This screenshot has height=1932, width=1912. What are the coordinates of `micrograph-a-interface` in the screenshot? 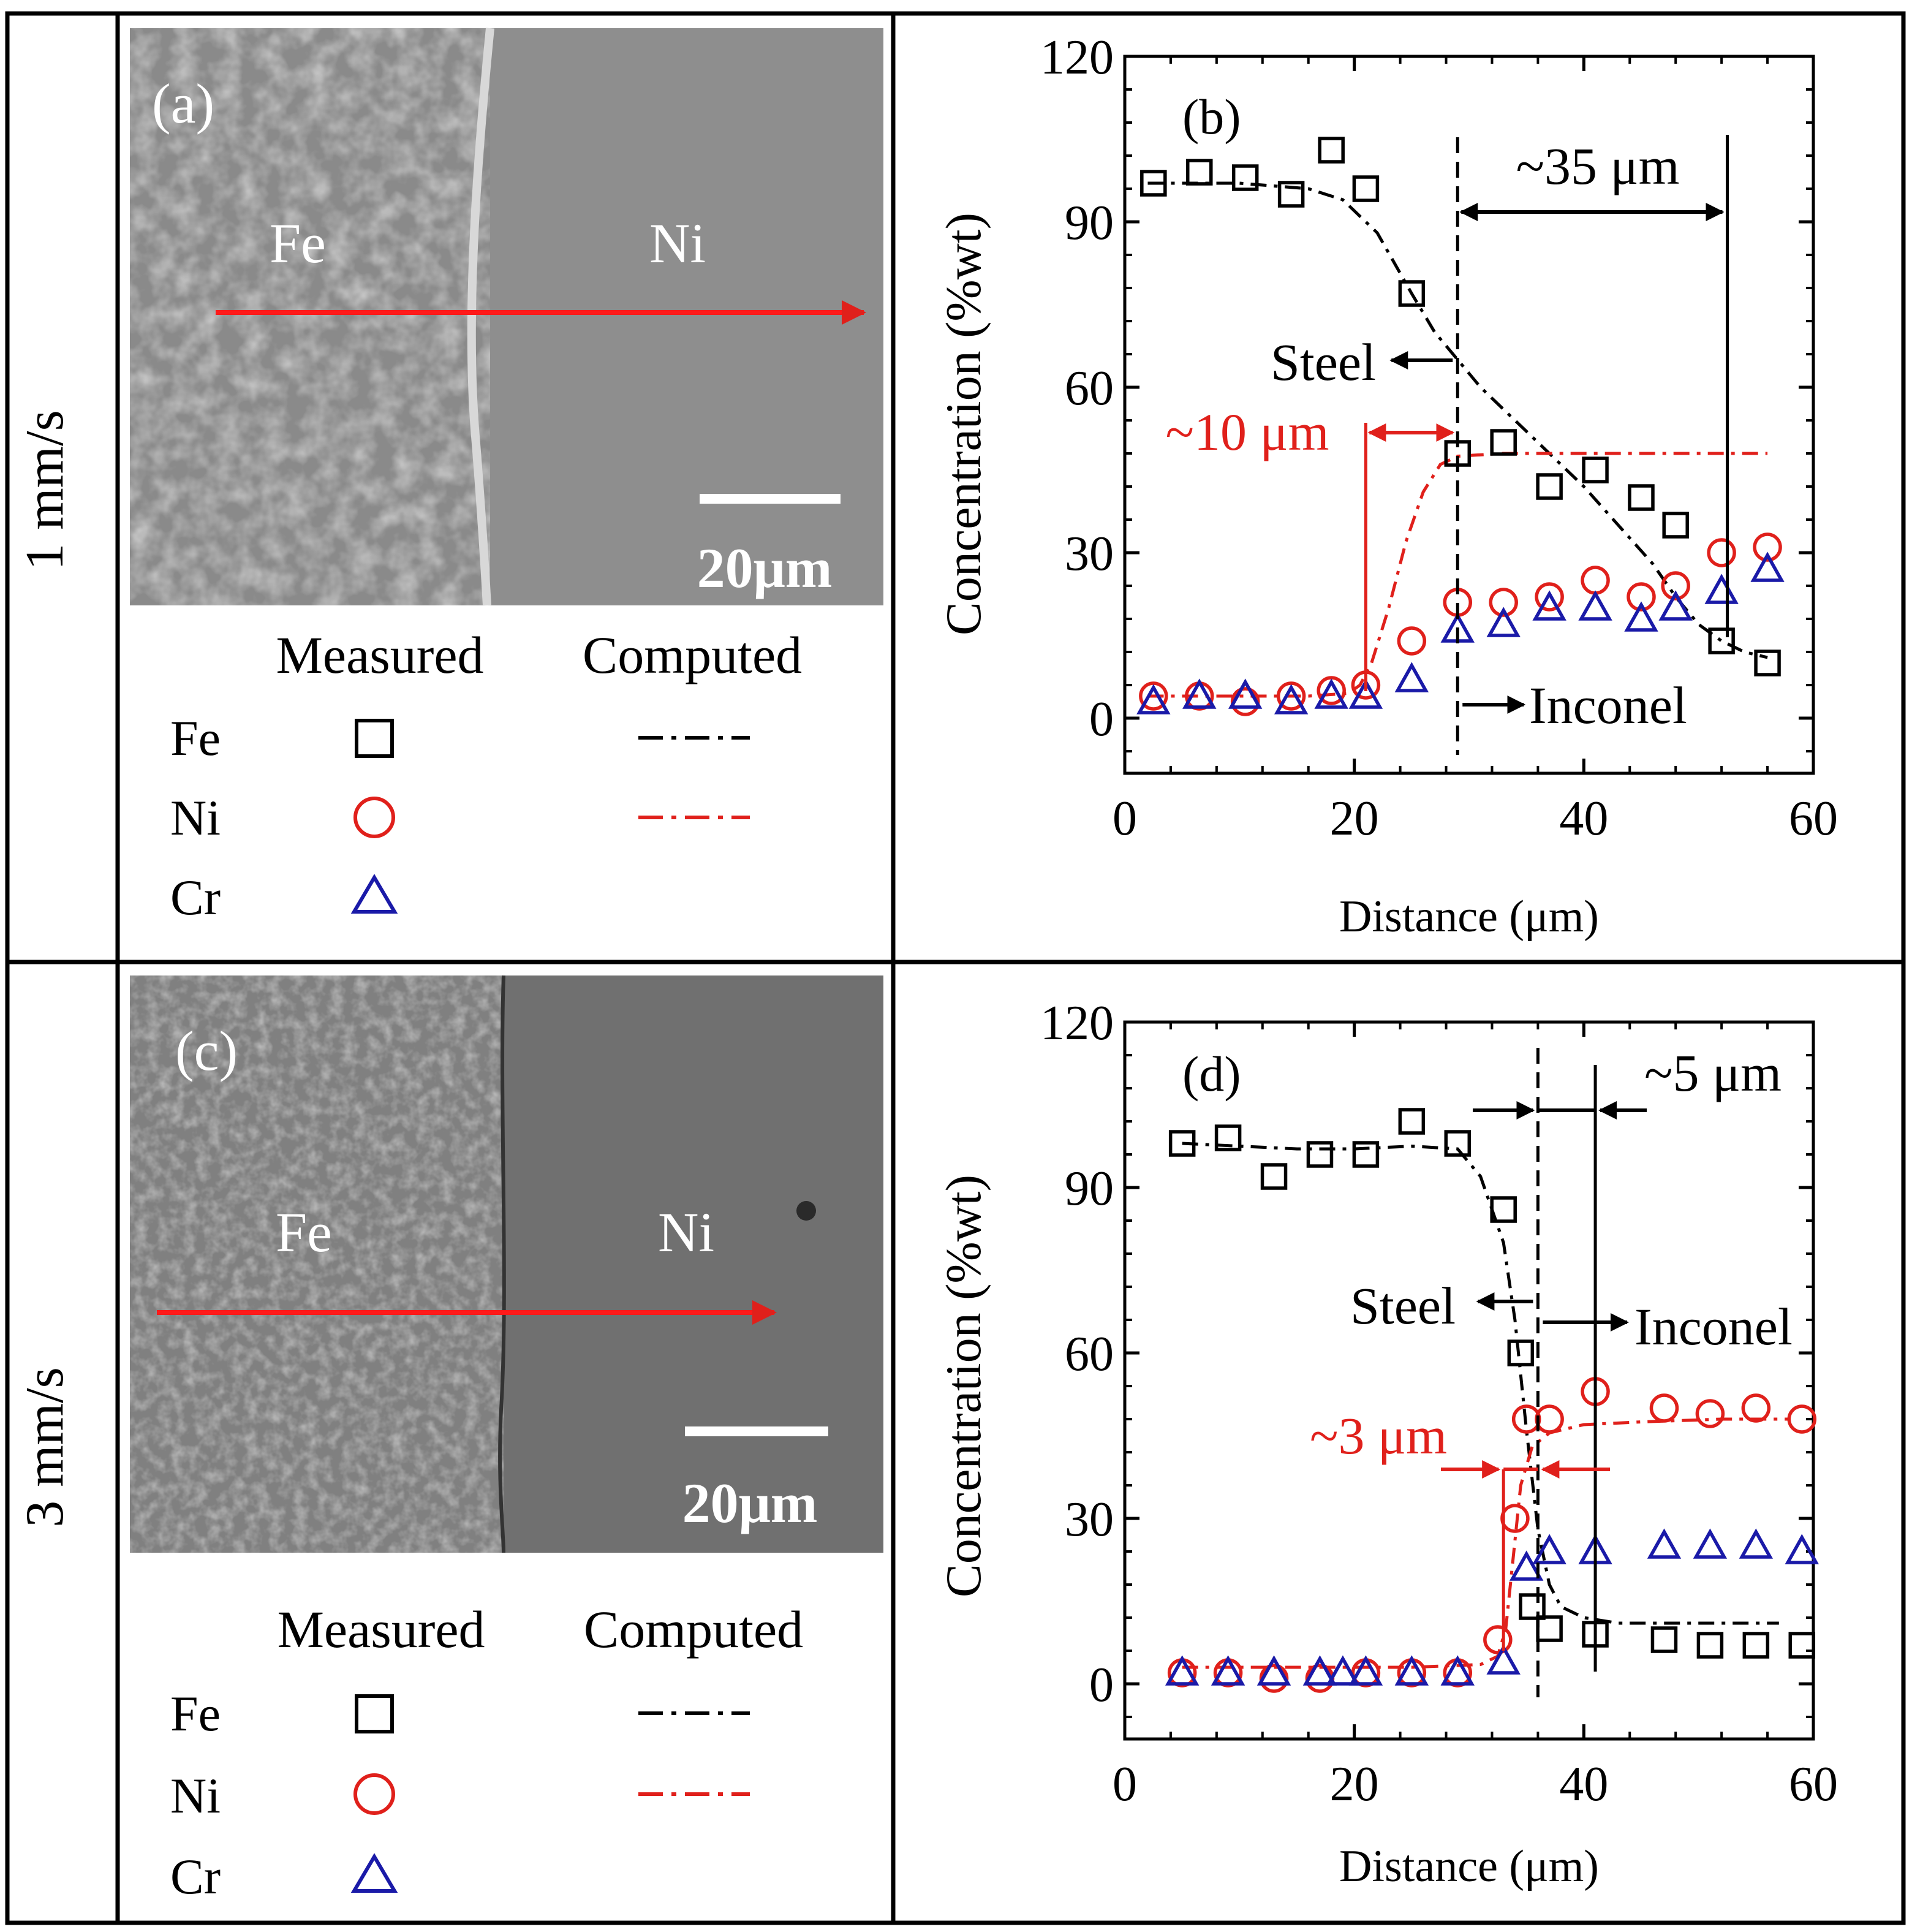 It's located at (481, 317).